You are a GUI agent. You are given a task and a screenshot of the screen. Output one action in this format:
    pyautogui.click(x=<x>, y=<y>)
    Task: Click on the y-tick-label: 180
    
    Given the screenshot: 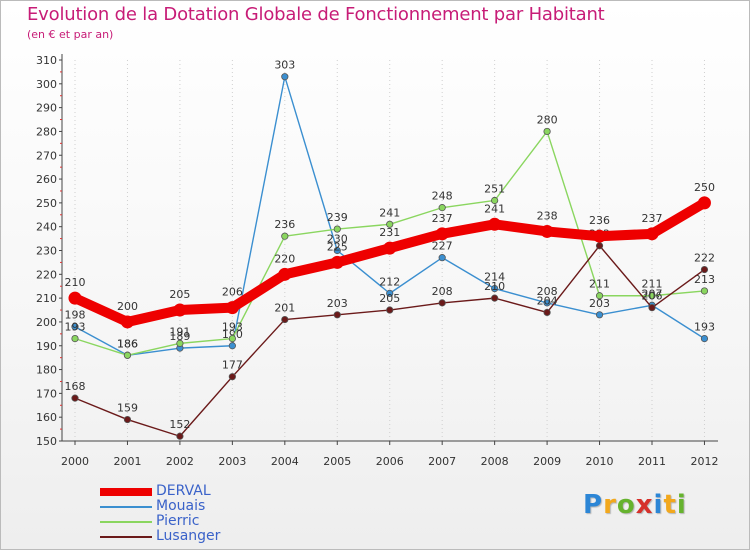 What is the action you would take?
    pyautogui.click(x=46, y=370)
    